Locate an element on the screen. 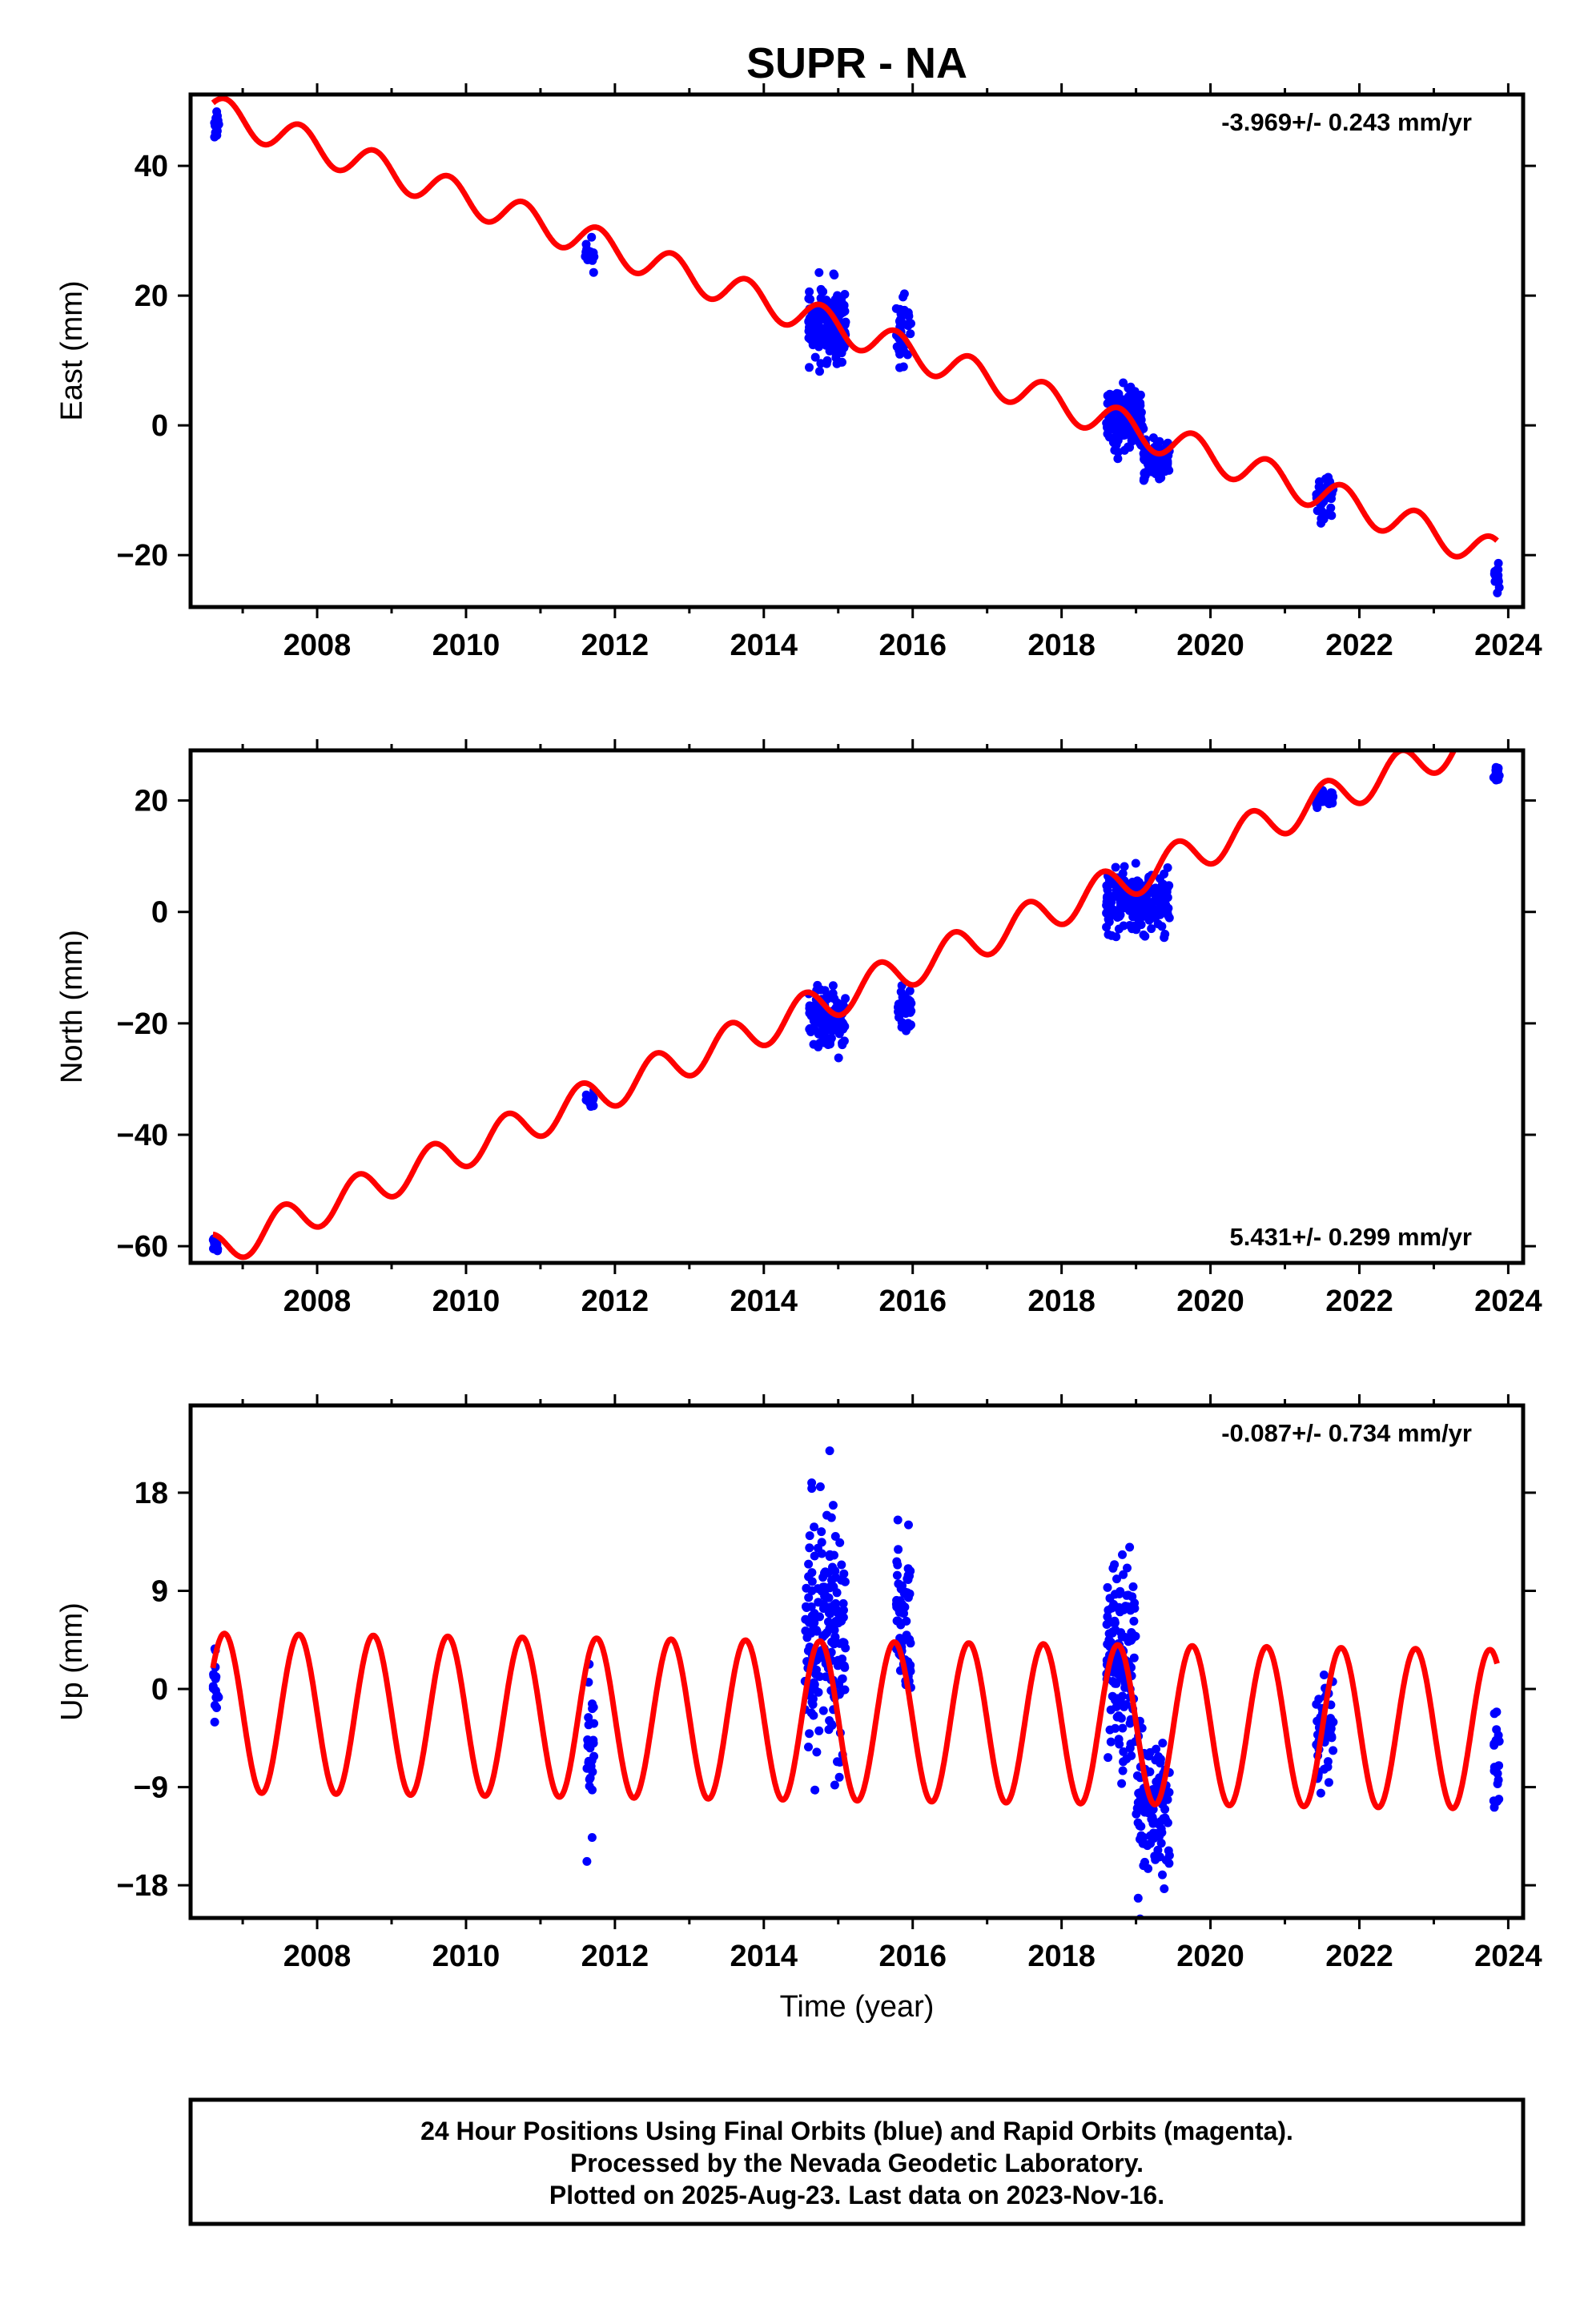  x-tick-label: 2014 is located at coordinates (764, 1956).